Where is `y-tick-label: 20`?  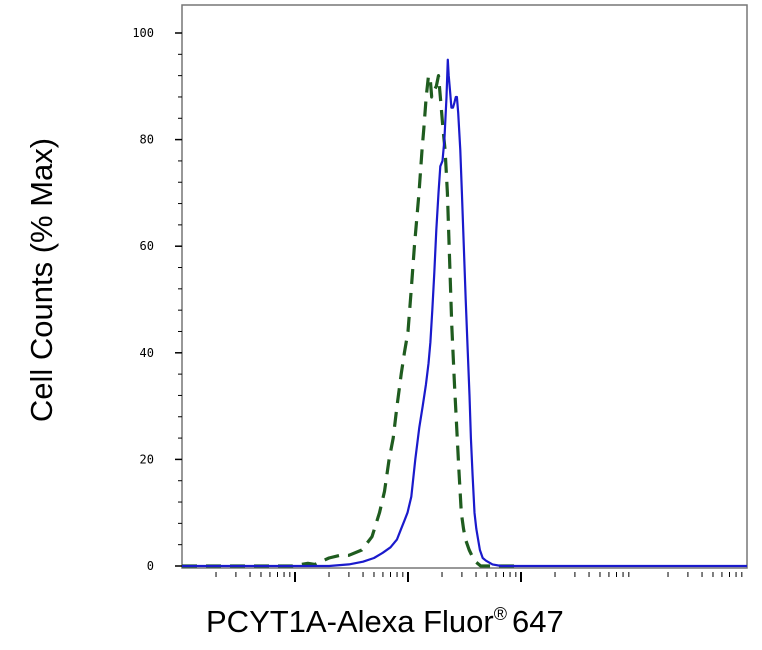
y-tick-label: 20 is located at coordinates (147, 459).